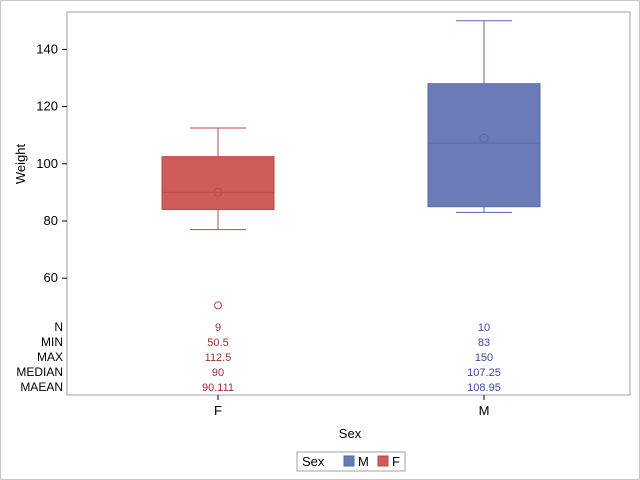 This screenshot has height=480, width=640. What do you see at coordinates (350, 433) in the screenshot?
I see `x-axis-label: Sex` at bounding box center [350, 433].